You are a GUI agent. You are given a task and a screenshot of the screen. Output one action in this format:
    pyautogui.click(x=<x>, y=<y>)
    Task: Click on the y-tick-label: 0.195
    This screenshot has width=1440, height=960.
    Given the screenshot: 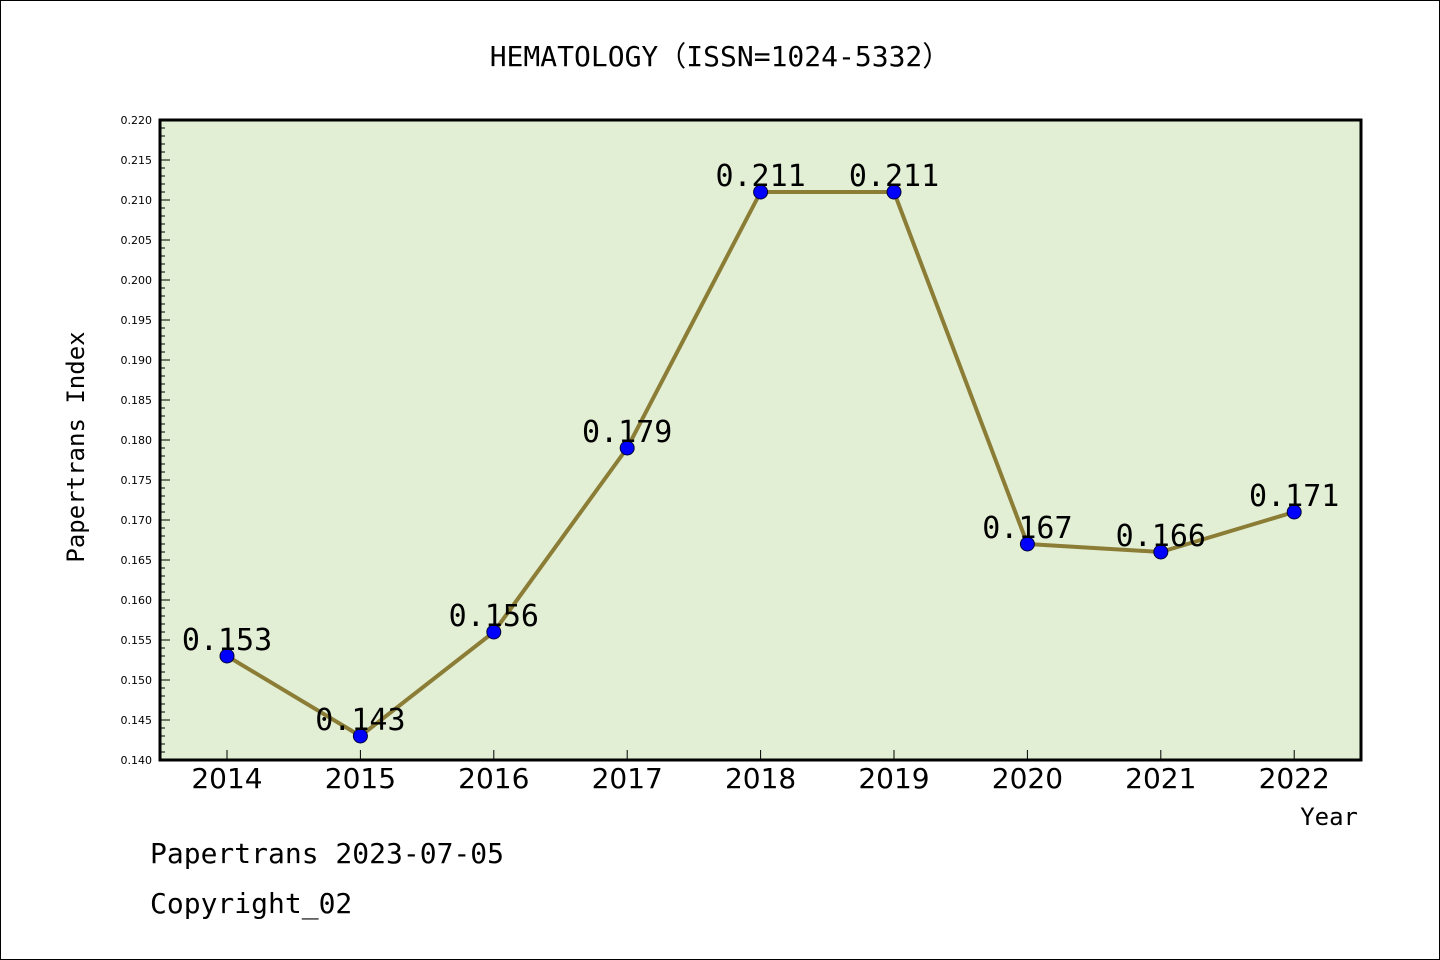 What is the action you would take?
    pyautogui.click(x=137, y=320)
    